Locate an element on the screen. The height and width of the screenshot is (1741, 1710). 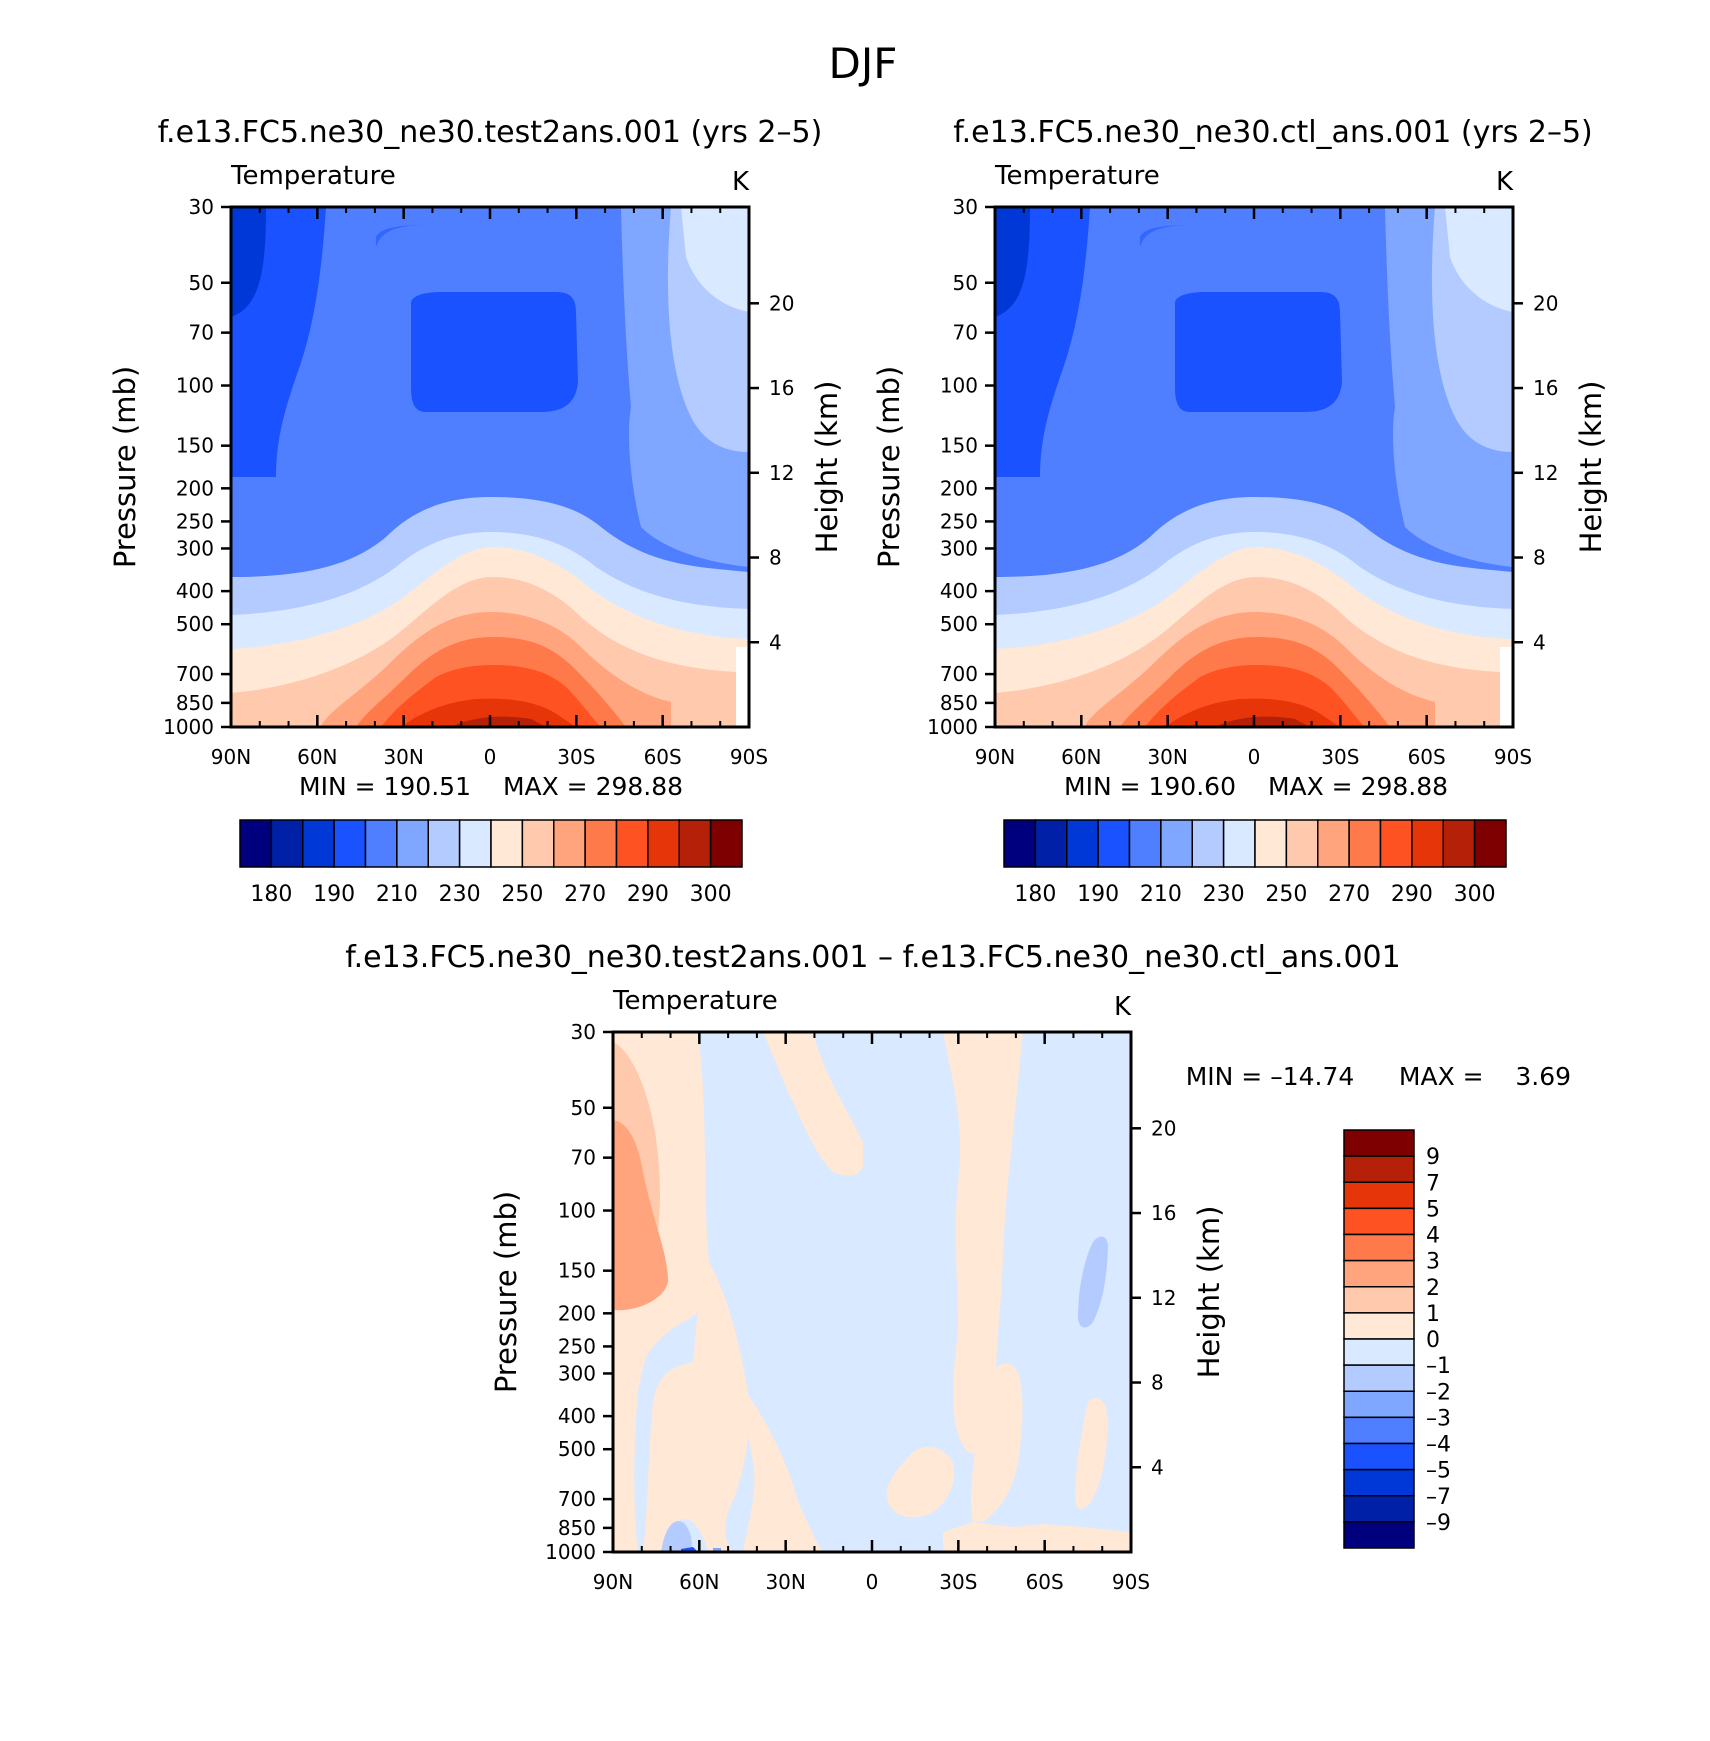
colorbar-label: –9 is located at coordinates (1438, 1523).